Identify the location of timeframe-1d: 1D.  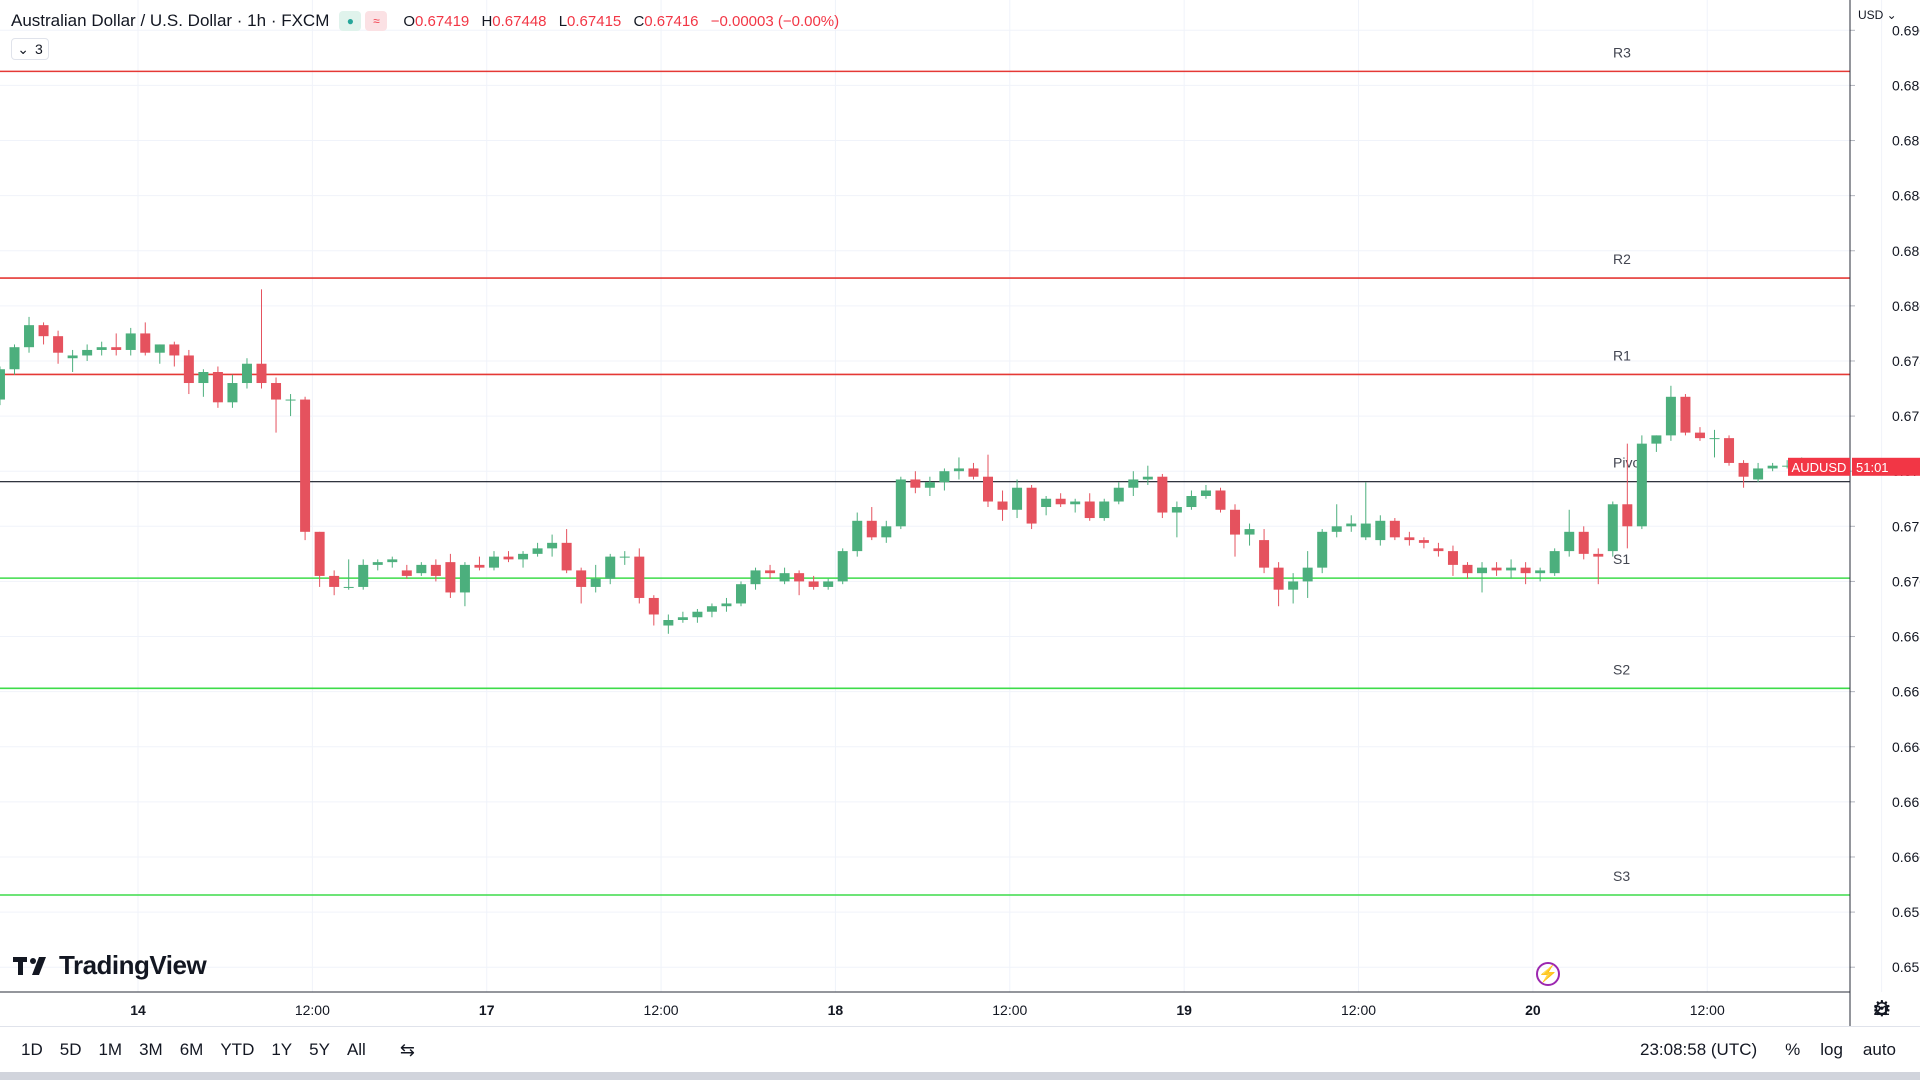
(32, 1049).